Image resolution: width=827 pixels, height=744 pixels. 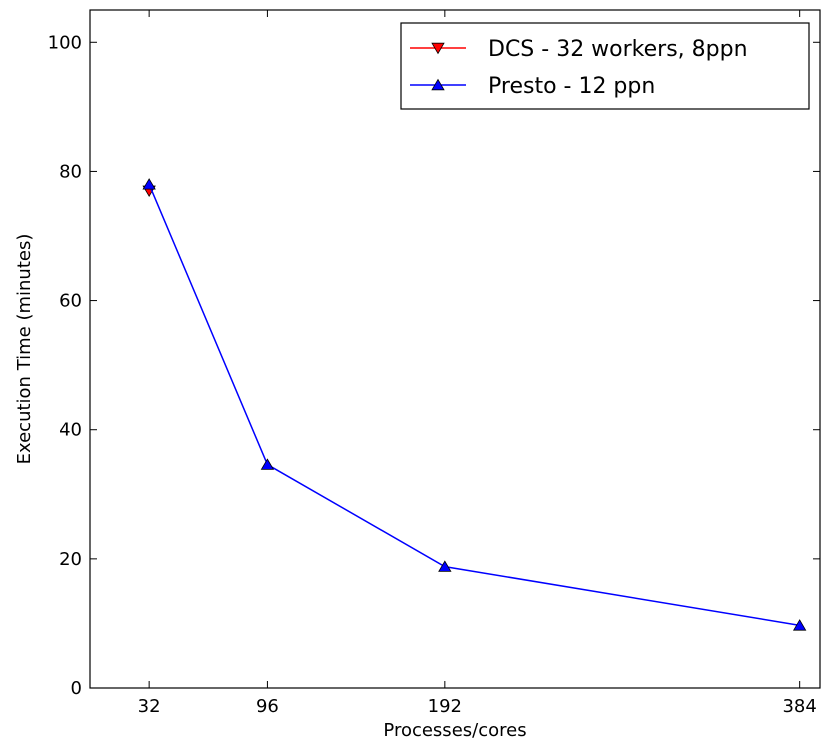 I want to click on y-tick-label: 60, so click(x=70, y=301).